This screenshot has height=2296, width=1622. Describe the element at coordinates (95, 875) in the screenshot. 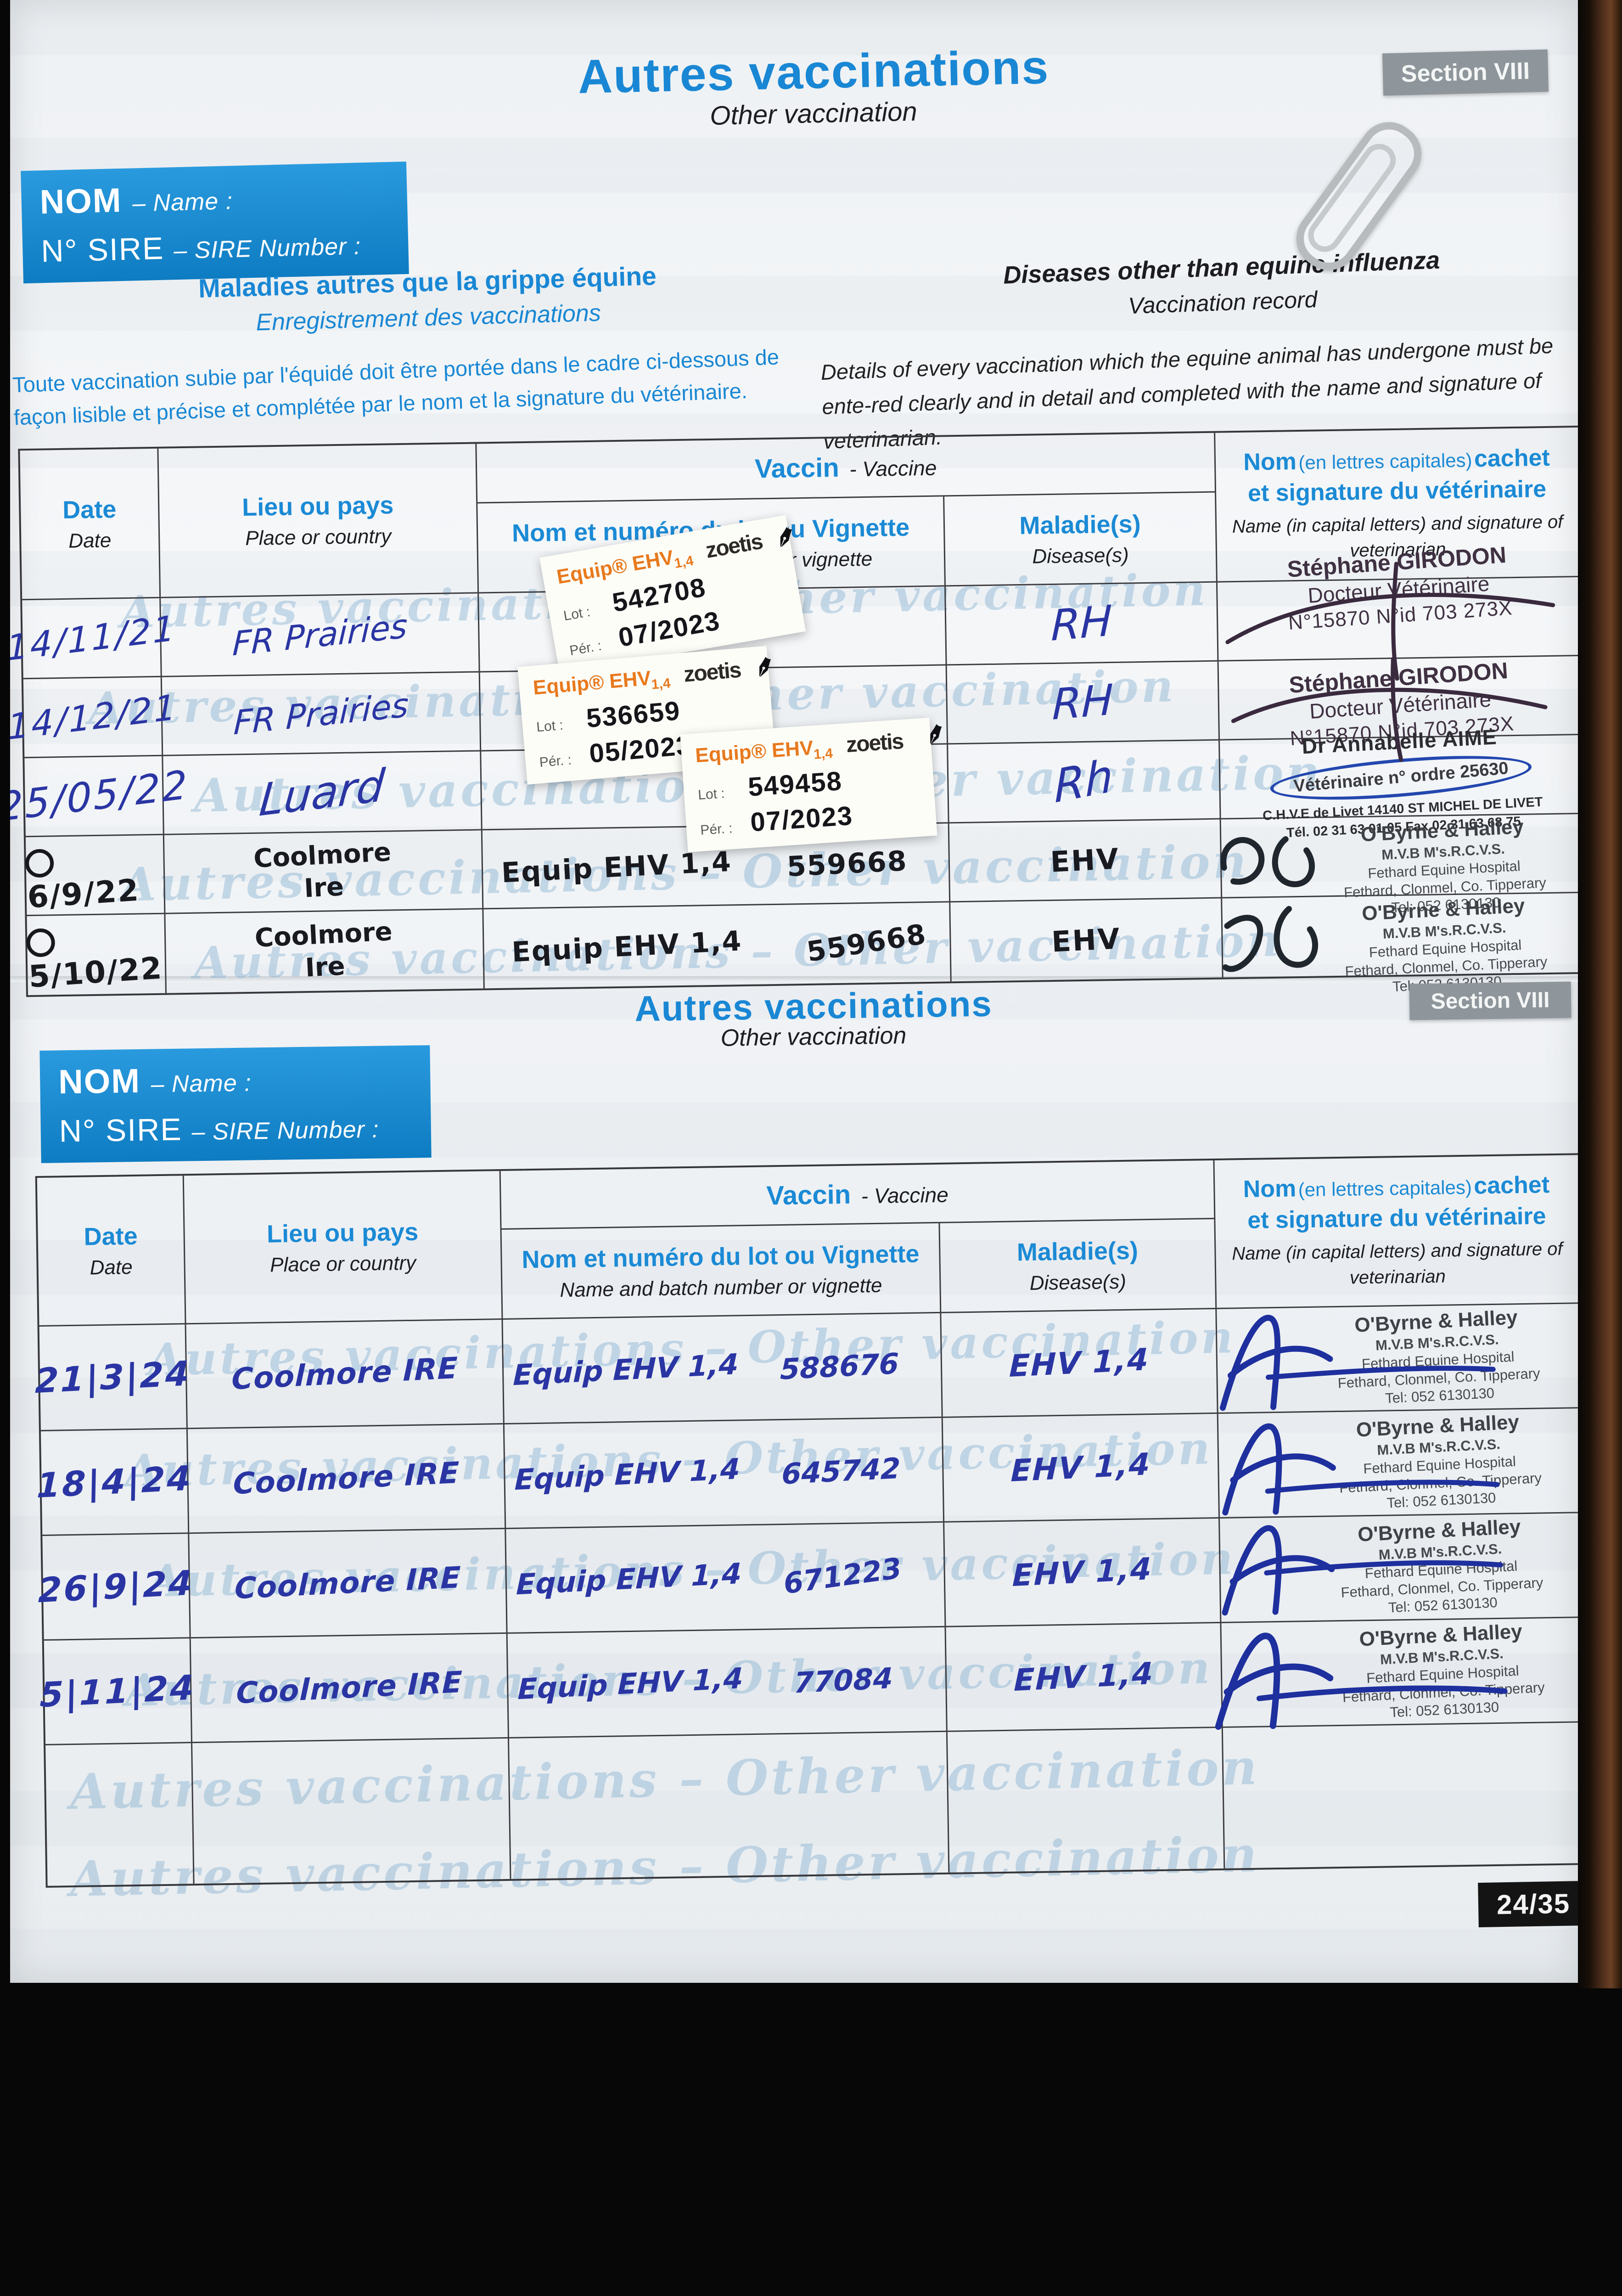

I see `handwritten-date: 6/9/22` at that location.